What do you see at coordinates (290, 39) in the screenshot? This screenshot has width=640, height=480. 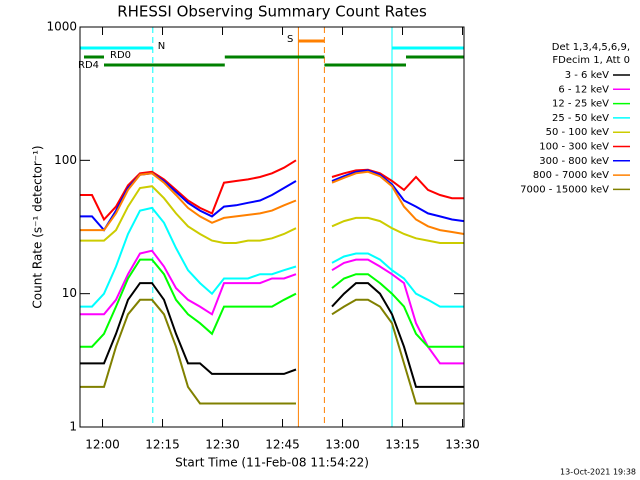 I see `flag-label: S` at bounding box center [290, 39].